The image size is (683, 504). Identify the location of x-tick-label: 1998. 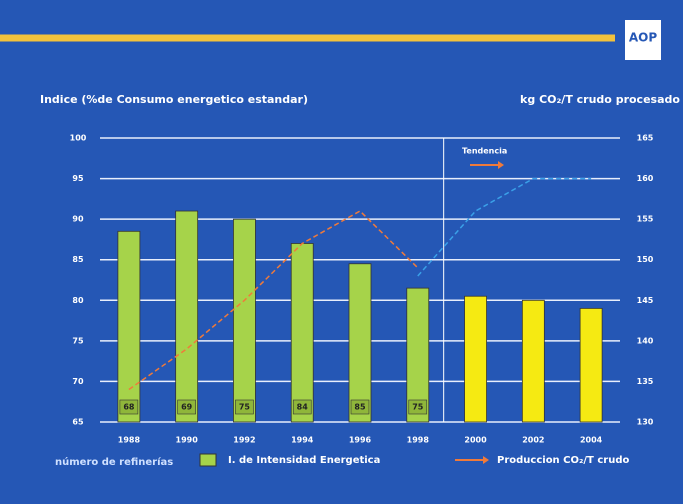
(418, 440).